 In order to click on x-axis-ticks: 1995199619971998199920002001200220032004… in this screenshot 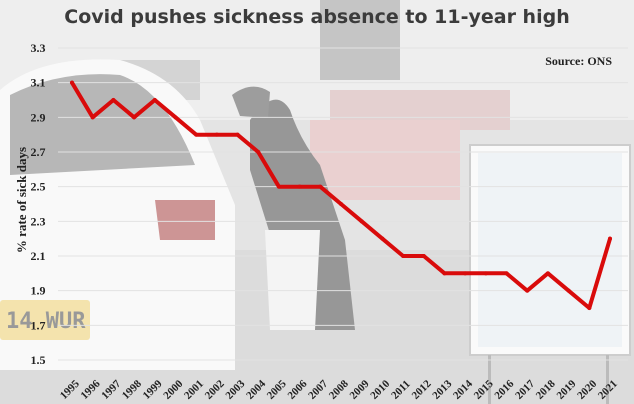, I will do `click(339, 390)`.